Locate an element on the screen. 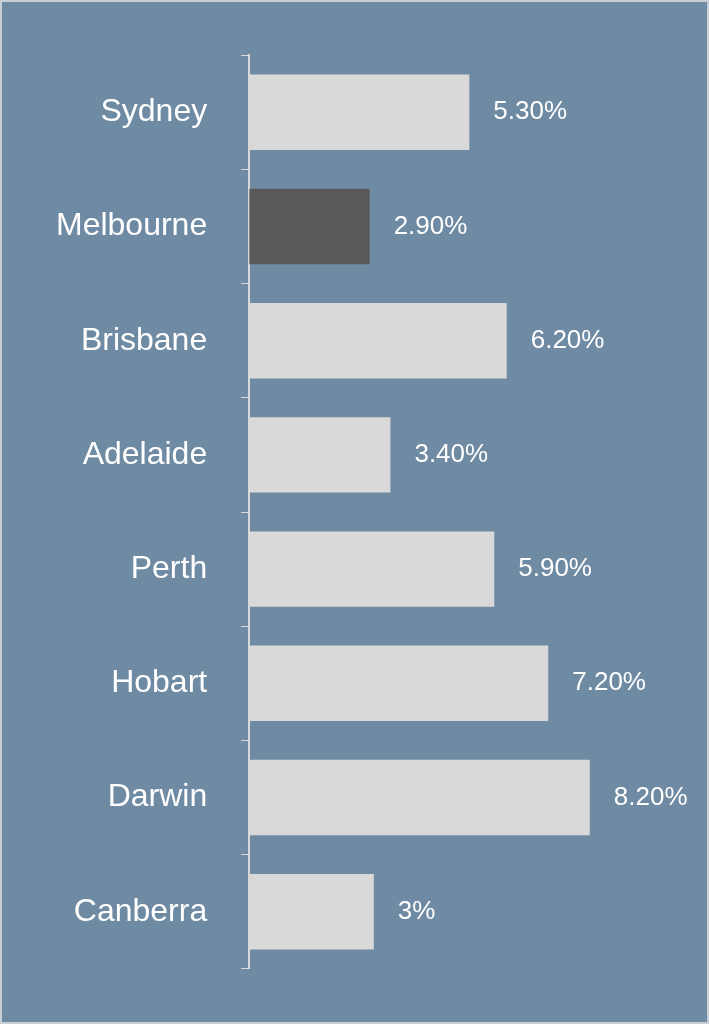  y-tick-label: Sydney is located at coordinates (154, 110).